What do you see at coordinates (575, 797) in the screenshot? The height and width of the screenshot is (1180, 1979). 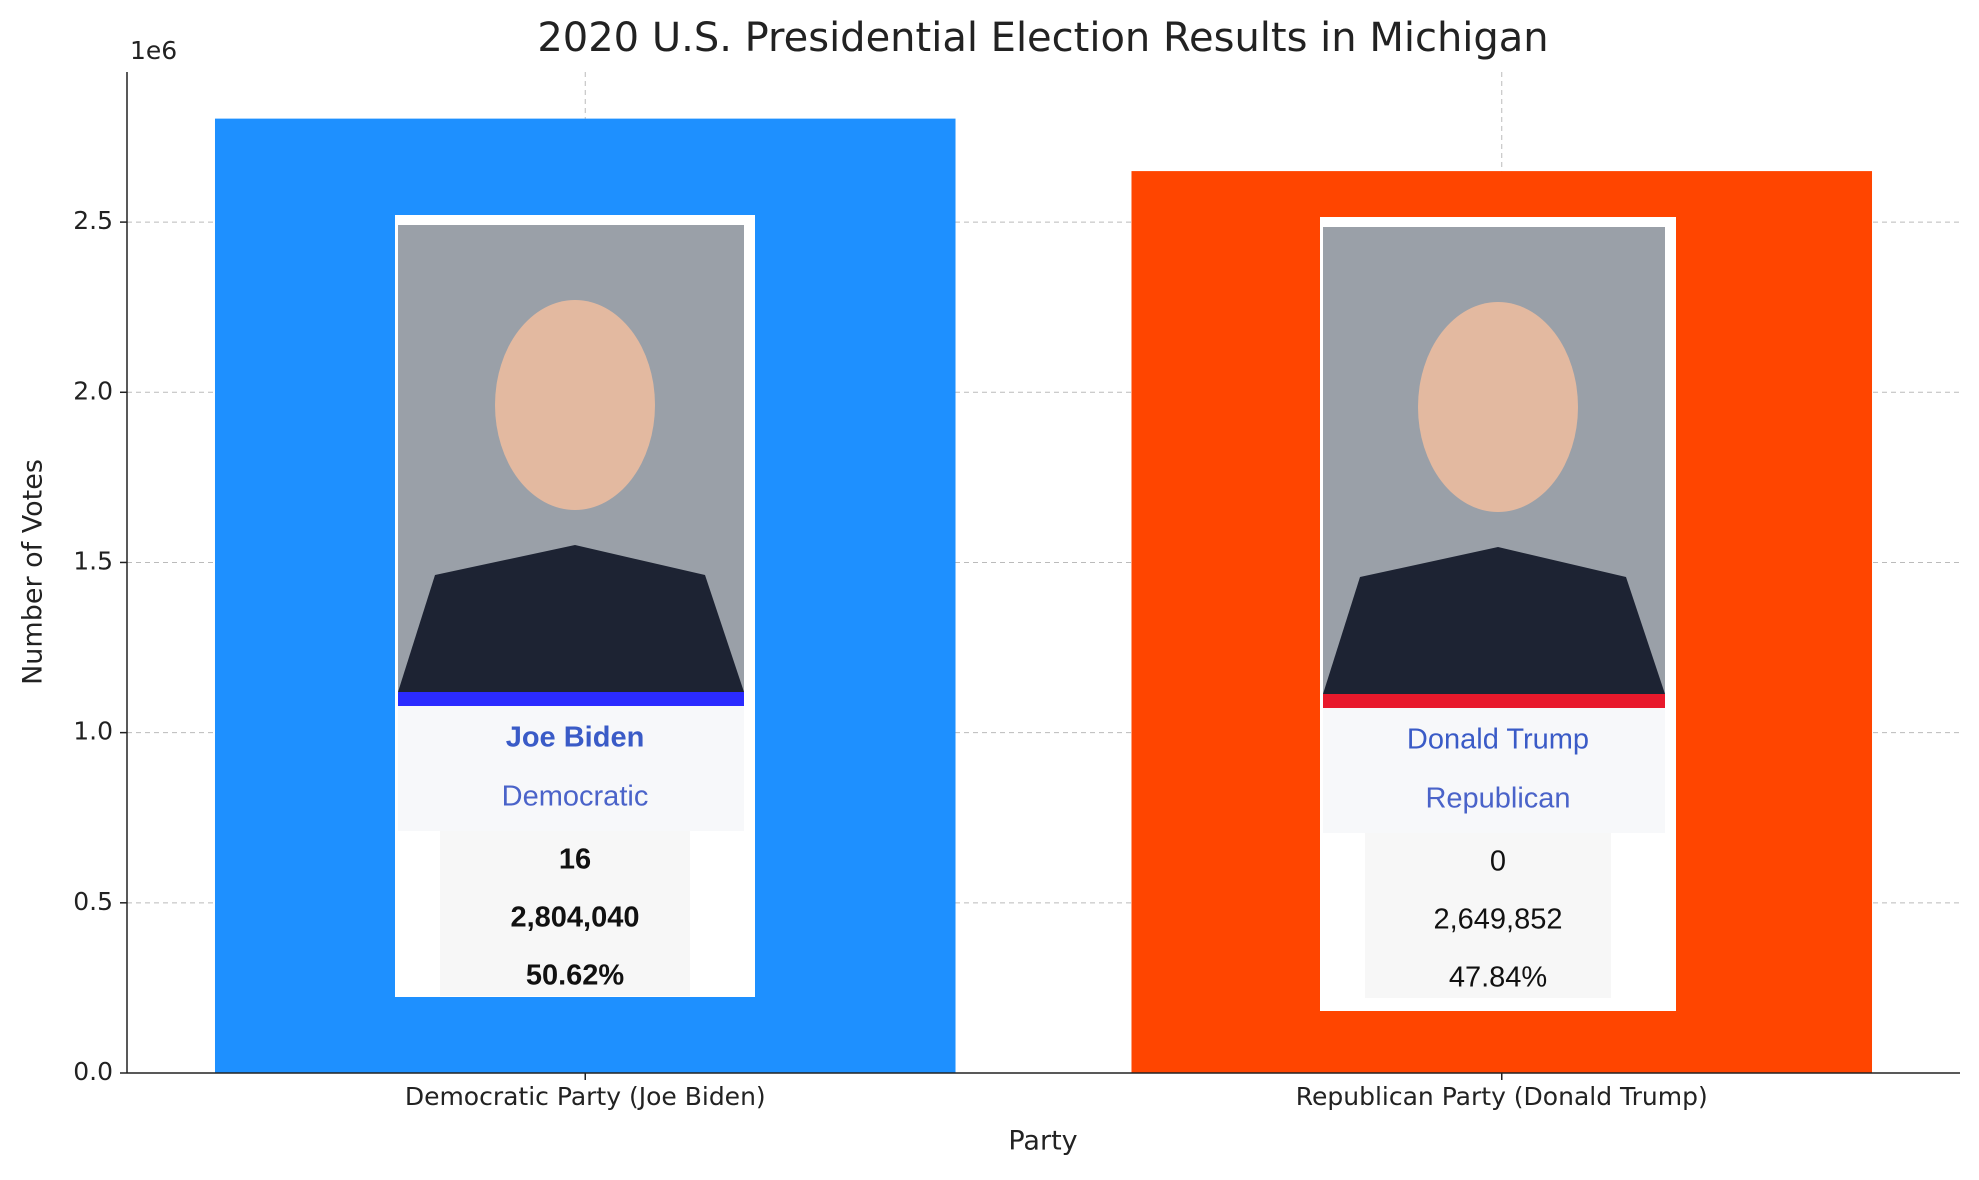 I see `candidate-party: Democratic` at bounding box center [575, 797].